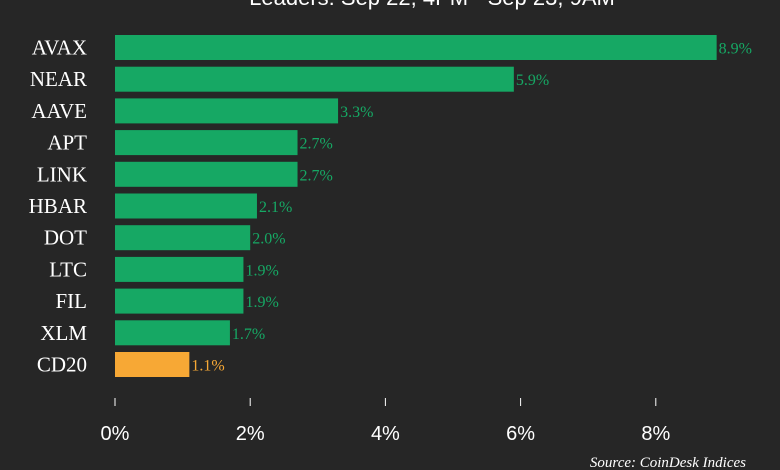  What do you see at coordinates (172, 333) in the screenshot?
I see `bar-xlm` at bounding box center [172, 333].